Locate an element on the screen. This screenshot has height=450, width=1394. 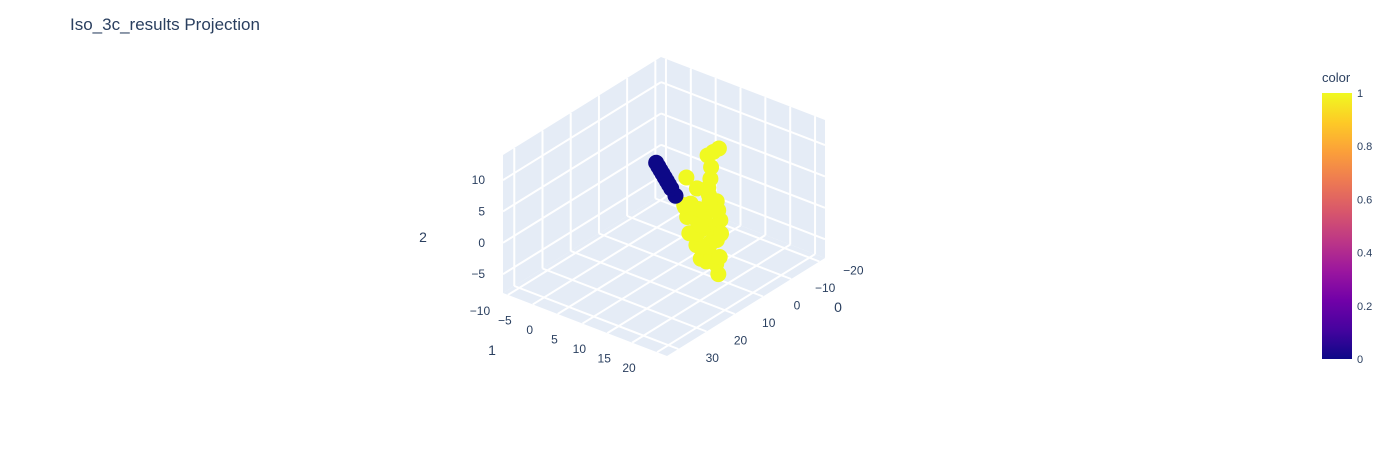
y-tick-label: 0 is located at coordinates (529, 330).